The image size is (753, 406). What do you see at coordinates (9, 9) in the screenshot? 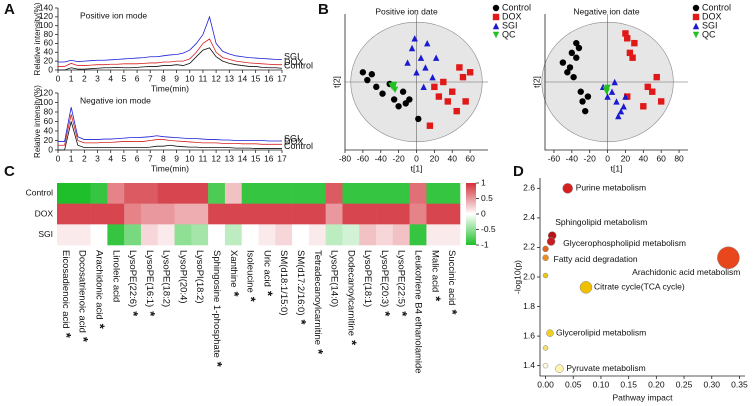
I see `panel-letter: A` at bounding box center [9, 9].